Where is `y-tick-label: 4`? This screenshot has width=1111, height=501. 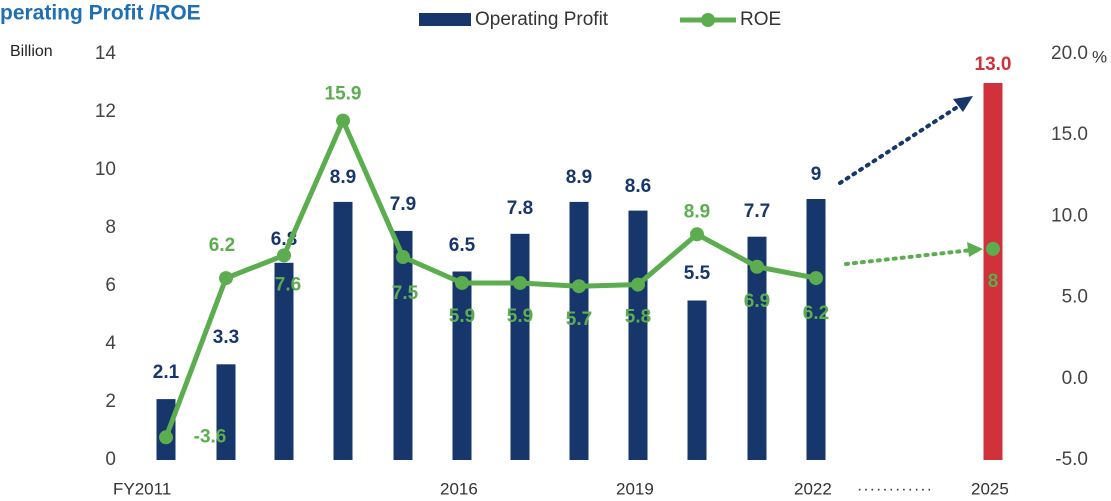 y-tick-label: 4 is located at coordinates (110, 343).